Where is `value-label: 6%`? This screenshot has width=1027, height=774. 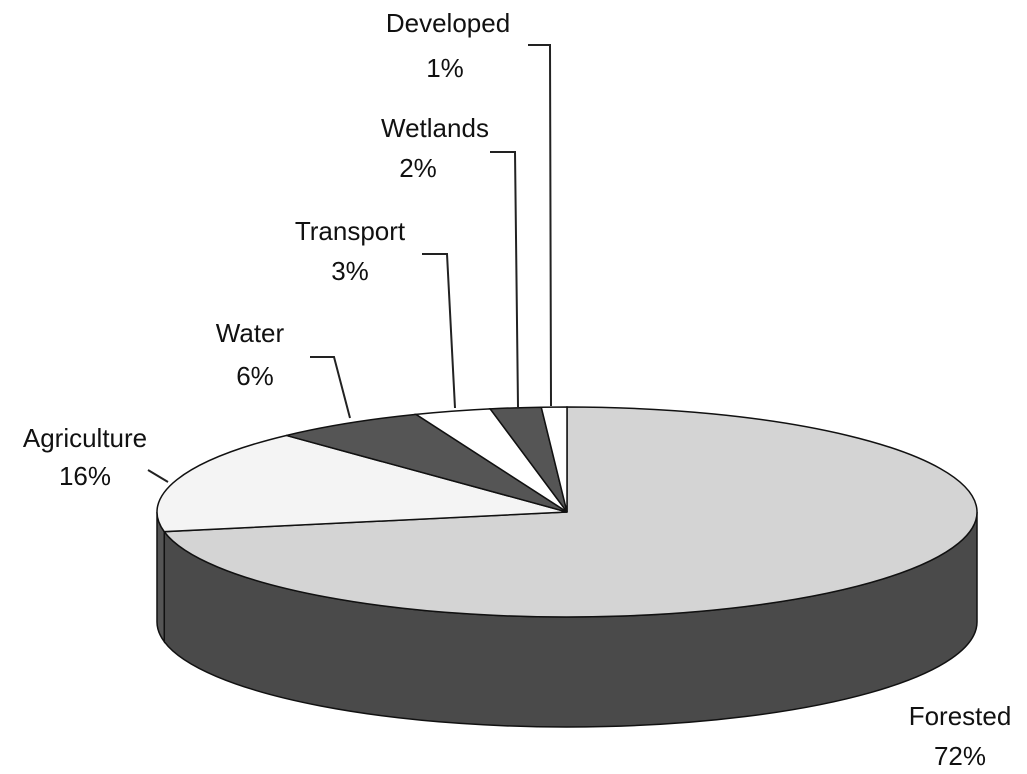 value-label: 6% is located at coordinates (255, 376).